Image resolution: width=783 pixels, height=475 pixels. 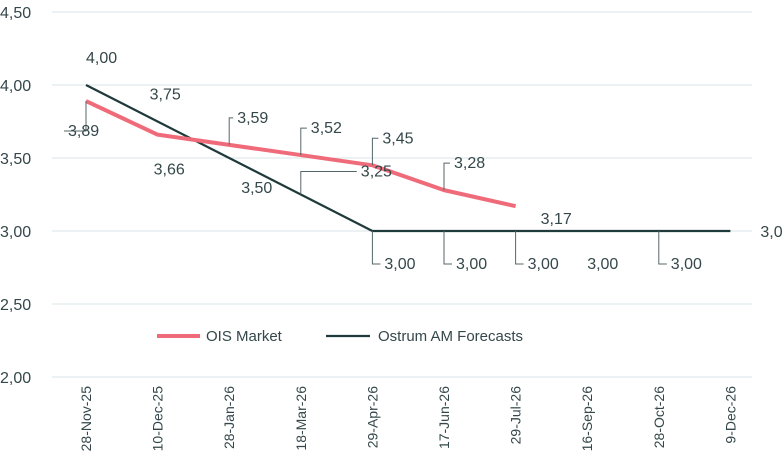 I want to click on x-tick-label: 28-Oct-26, so click(x=659, y=417).